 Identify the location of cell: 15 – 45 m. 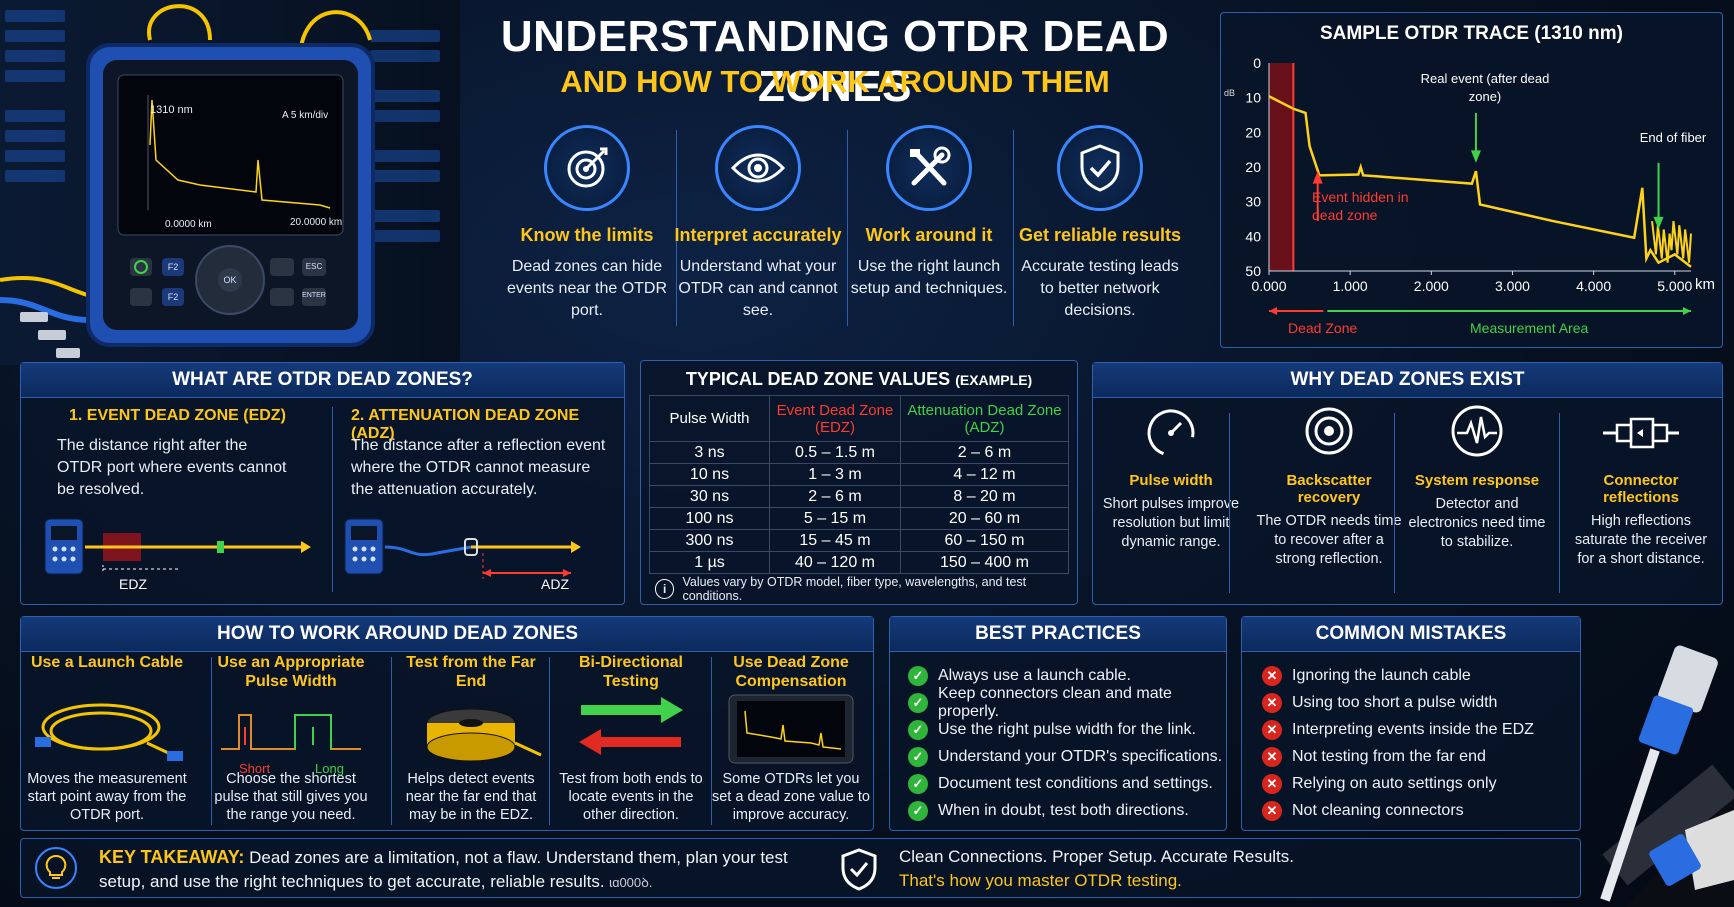
(835, 540).